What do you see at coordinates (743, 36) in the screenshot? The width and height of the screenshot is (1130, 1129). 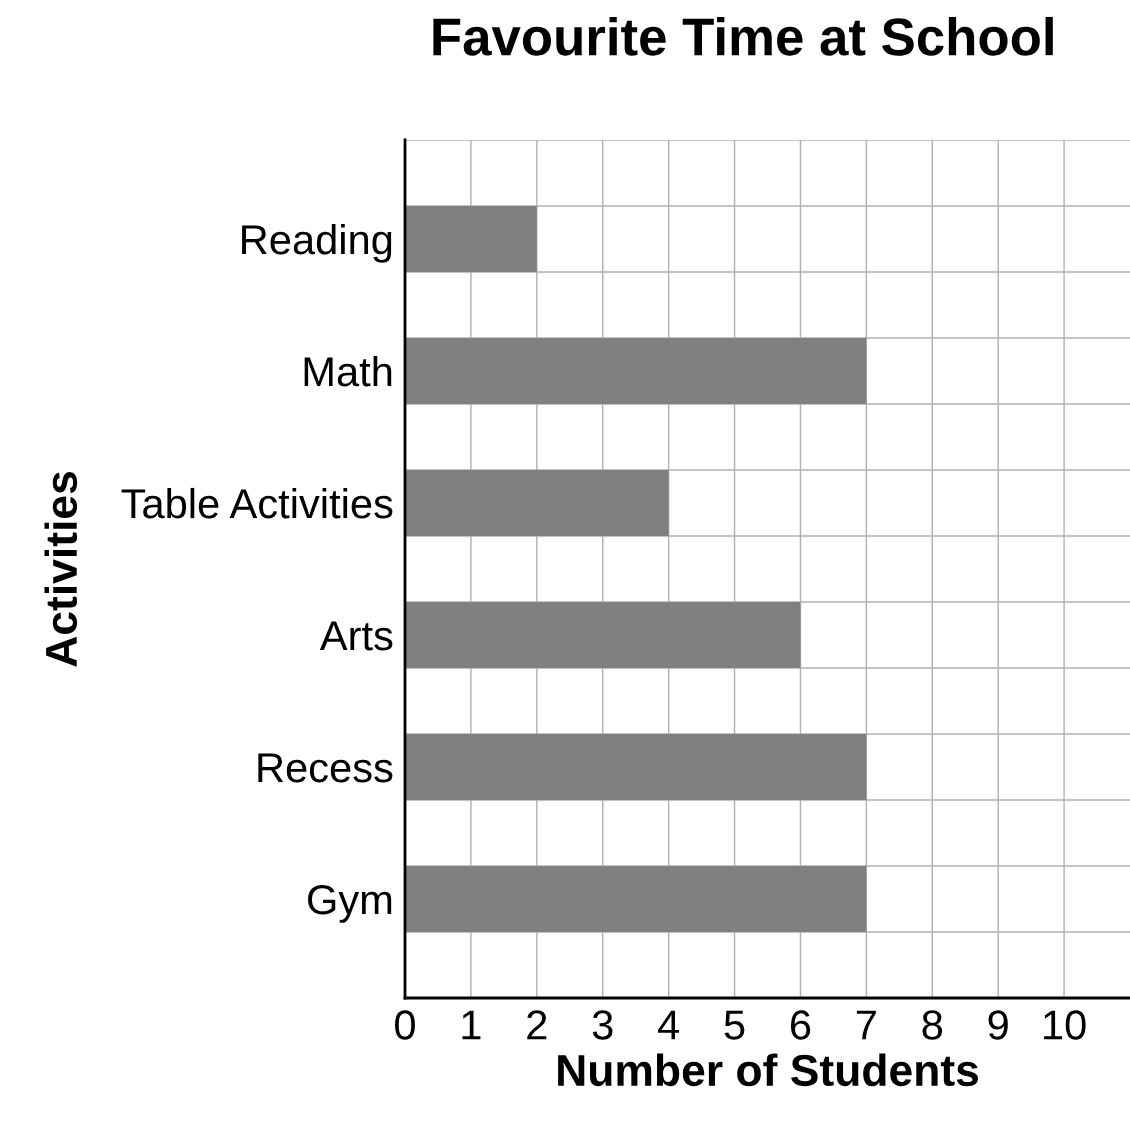 I see `chart-title: Favourite Time at School` at bounding box center [743, 36].